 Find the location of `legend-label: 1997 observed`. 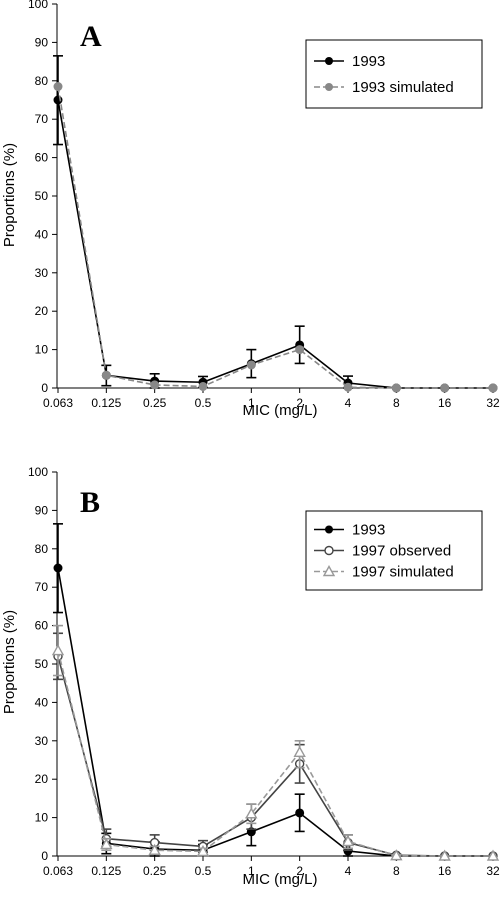

legend-label: 1997 observed is located at coordinates (401, 551).